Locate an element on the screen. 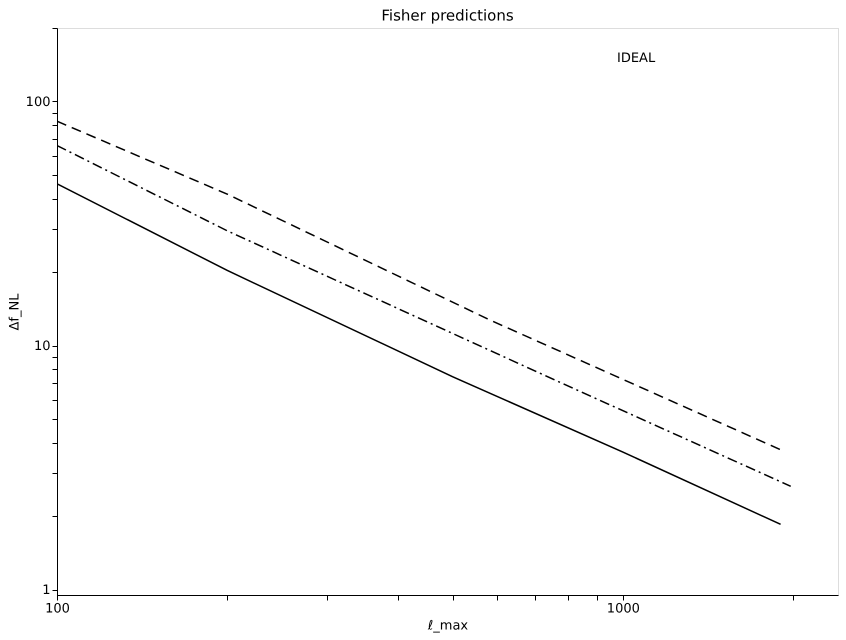 This screenshot has height=640, width=846. x-tick-label: 1000 is located at coordinates (623, 609).